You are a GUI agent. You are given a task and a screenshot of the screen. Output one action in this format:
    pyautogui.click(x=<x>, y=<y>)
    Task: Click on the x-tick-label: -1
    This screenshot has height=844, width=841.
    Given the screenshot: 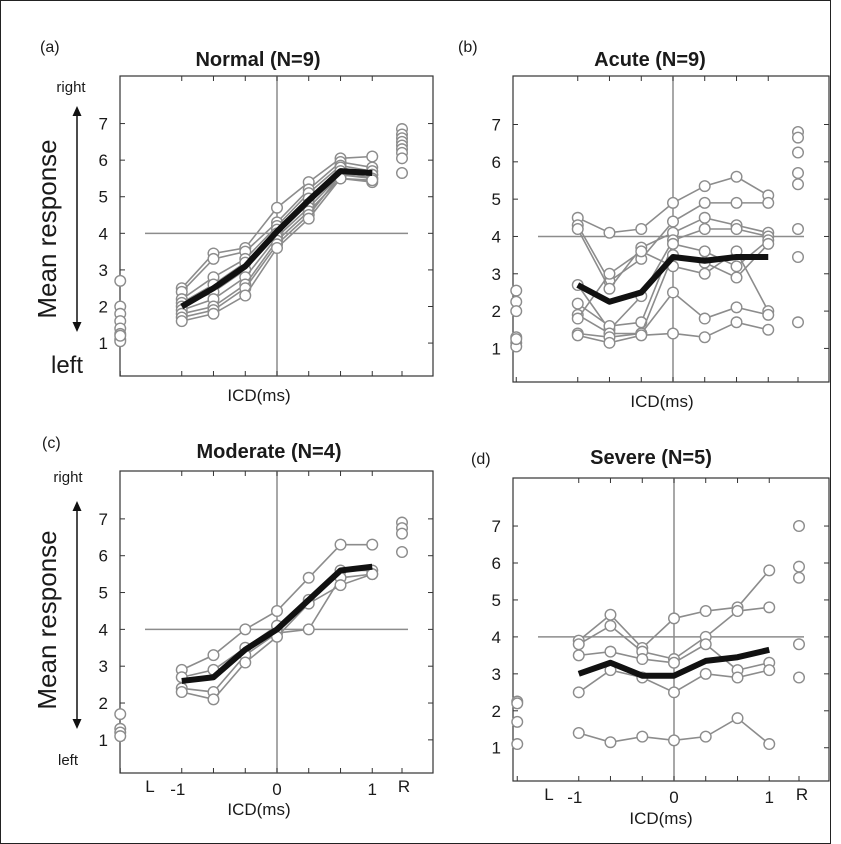 What is the action you would take?
    pyautogui.click(x=574, y=797)
    